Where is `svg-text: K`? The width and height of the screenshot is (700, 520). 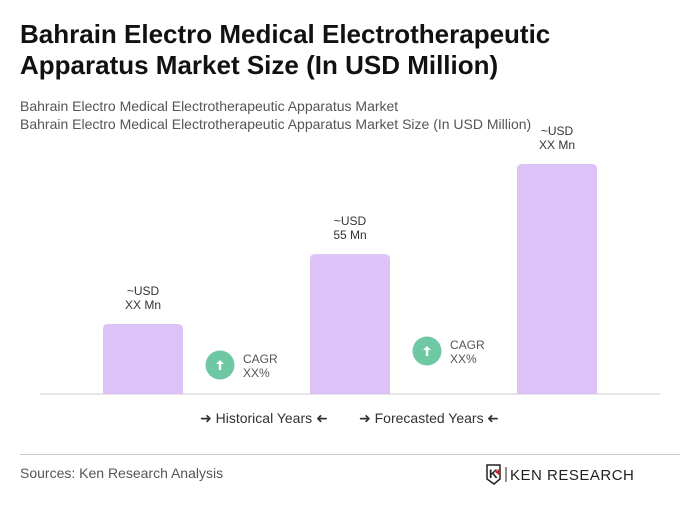 svg-text: K is located at coordinates (493, 474).